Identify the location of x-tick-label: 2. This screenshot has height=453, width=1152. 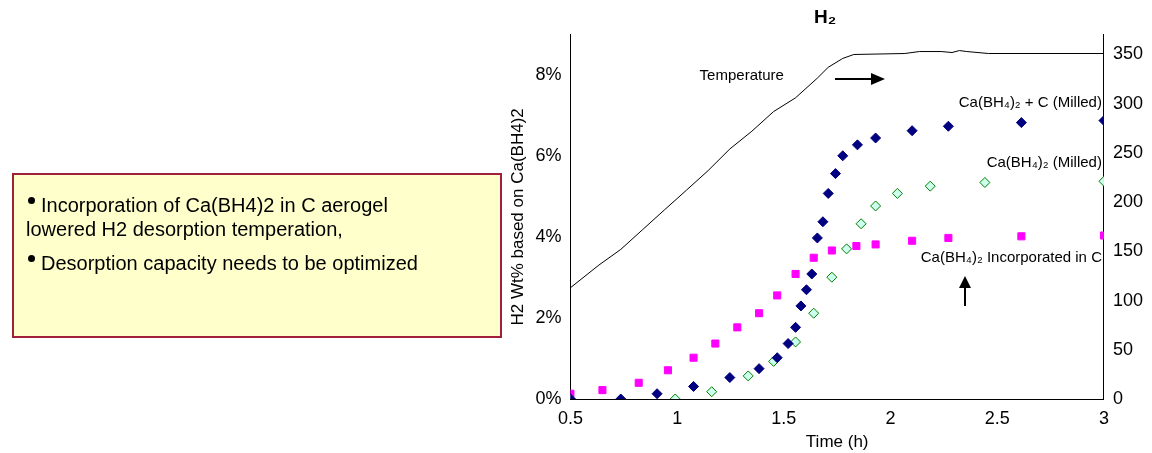
(890, 417).